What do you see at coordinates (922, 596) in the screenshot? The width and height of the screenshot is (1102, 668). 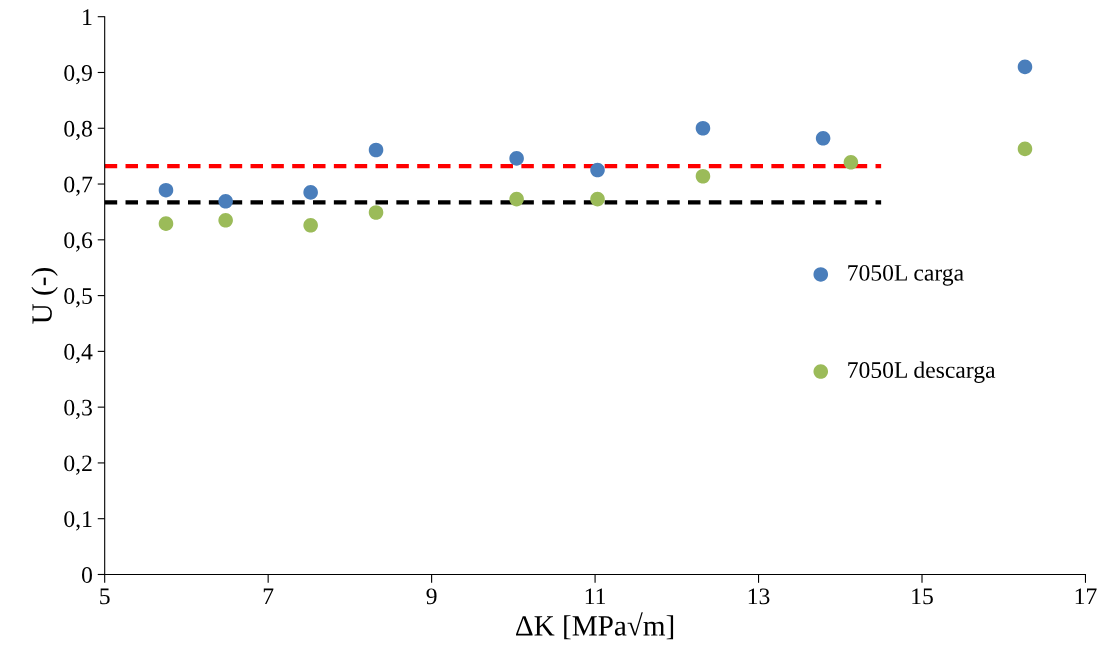 I see `x-tick-label: 15` at bounding box center [922, 596].